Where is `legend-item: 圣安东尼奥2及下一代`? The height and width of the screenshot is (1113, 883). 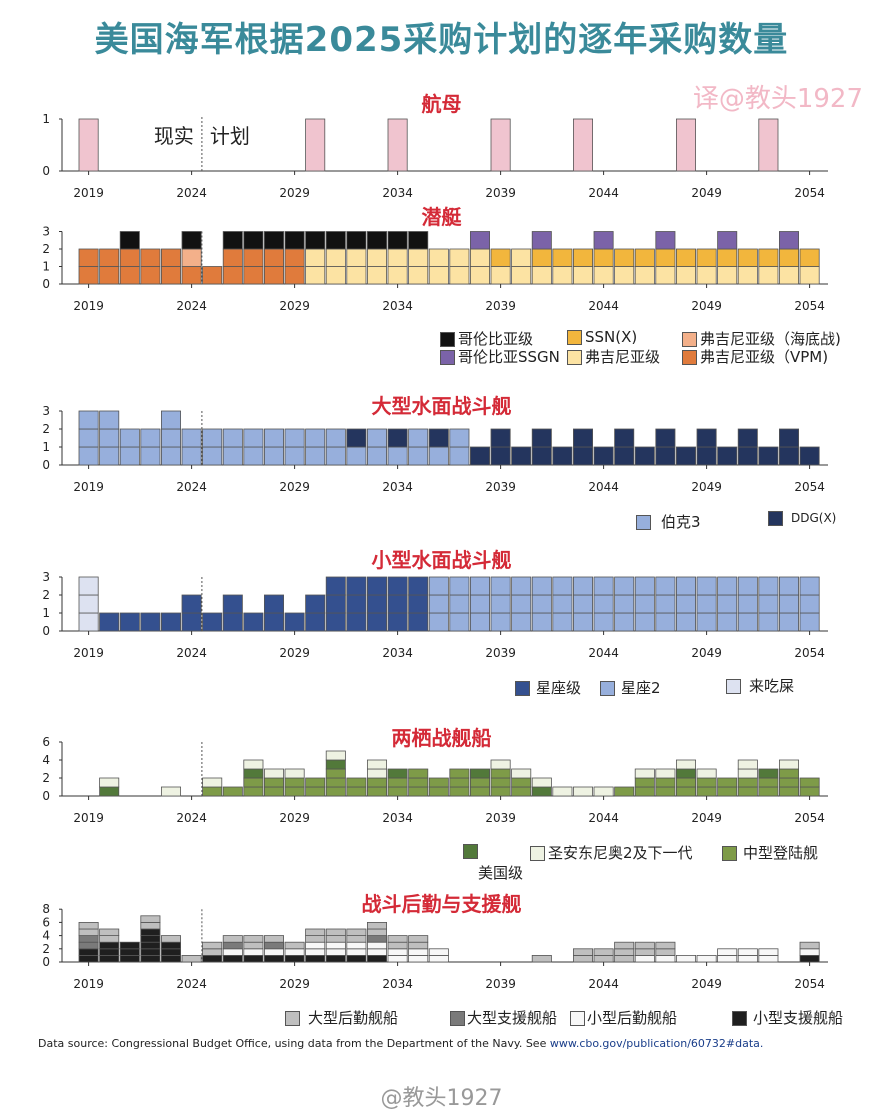 legend-item: 圣安东尼奥2及下一代 is located at coordinates (611, 852).